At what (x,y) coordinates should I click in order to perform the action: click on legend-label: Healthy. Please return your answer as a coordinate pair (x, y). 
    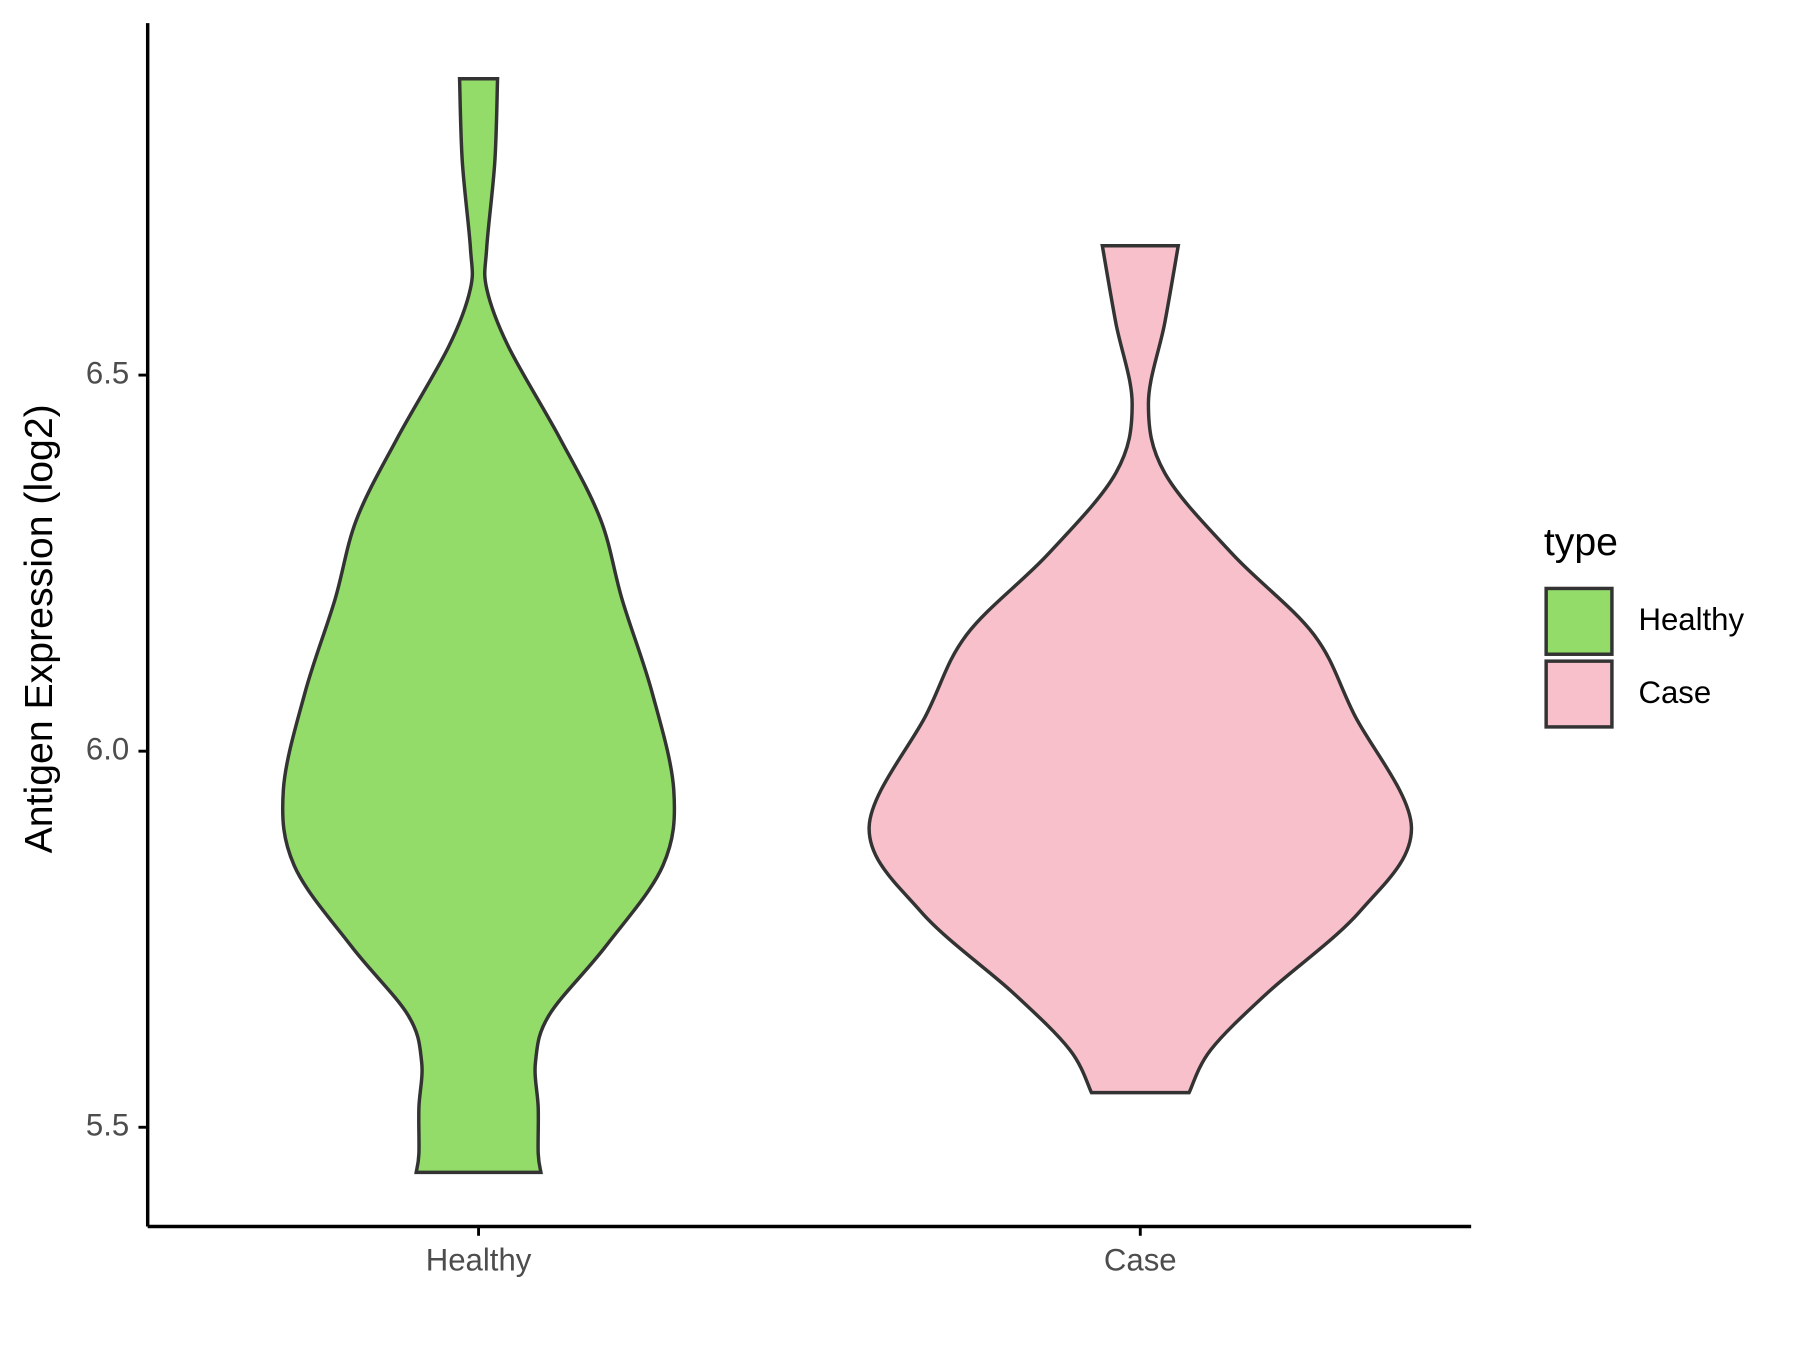
    Looking at the image, I should click on (1691, 619).